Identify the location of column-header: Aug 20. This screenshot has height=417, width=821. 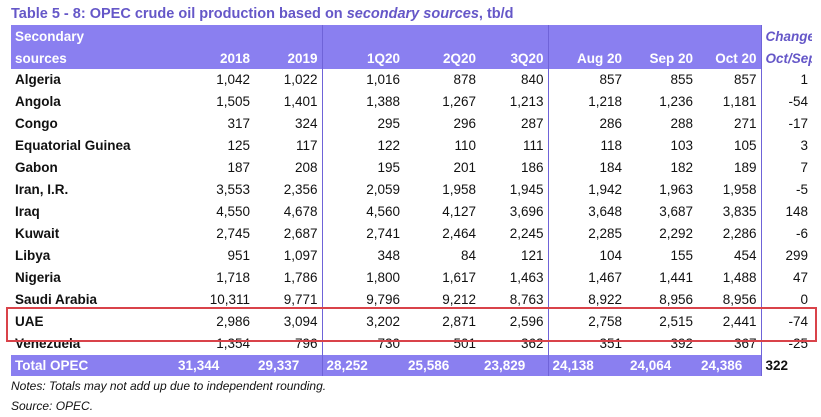
(587, 58).